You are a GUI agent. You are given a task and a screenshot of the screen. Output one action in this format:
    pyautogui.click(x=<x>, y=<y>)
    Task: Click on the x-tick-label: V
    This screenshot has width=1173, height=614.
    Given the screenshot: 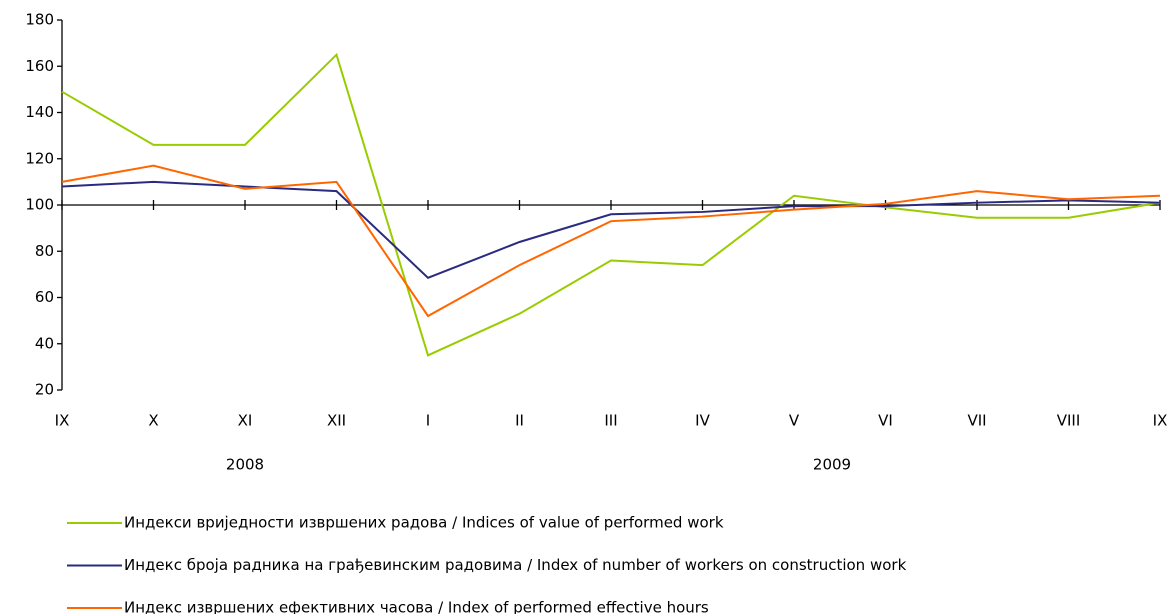 What is the action you would take?
    pyautogui.click(x=794, y=421)
    